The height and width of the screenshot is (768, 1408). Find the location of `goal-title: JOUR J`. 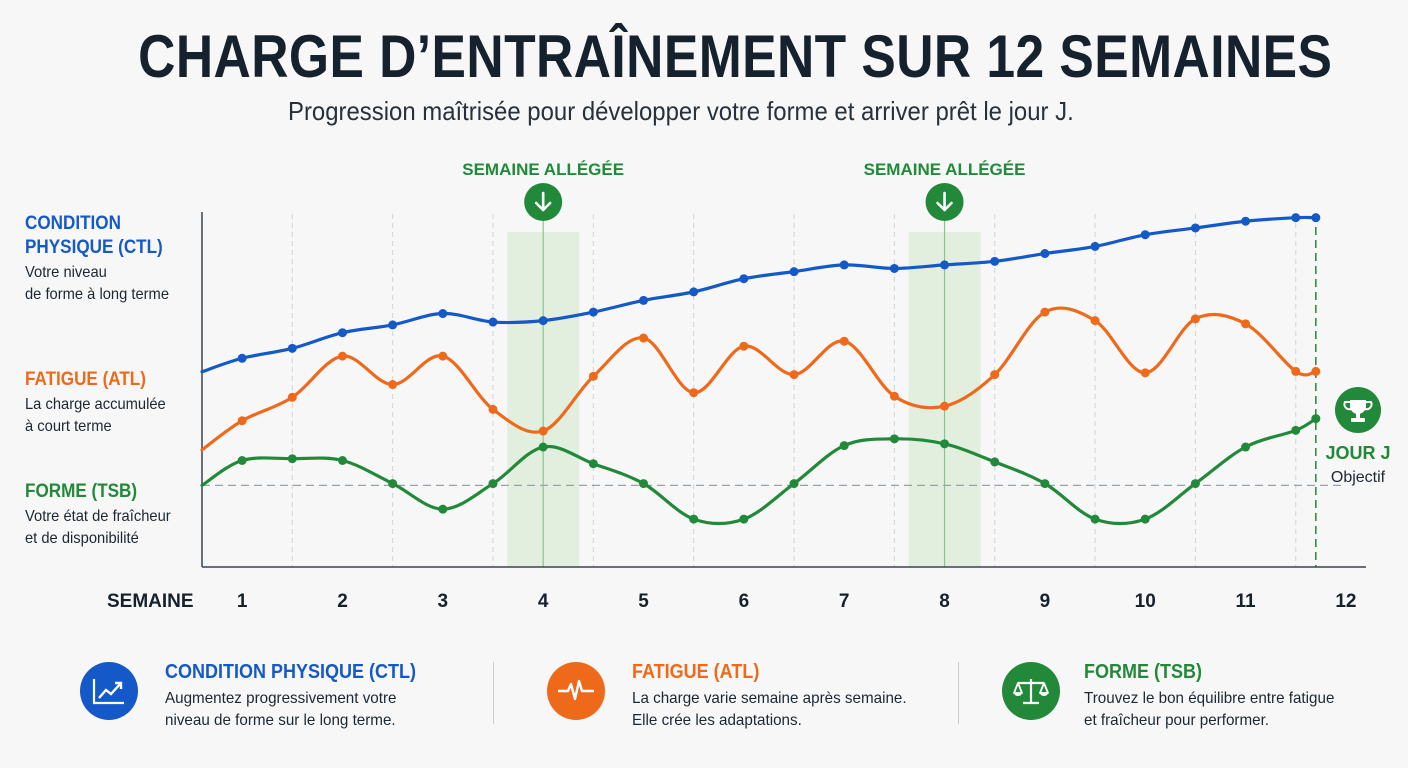

goal-title: JOUR J is located at coordinates (1357, 453).